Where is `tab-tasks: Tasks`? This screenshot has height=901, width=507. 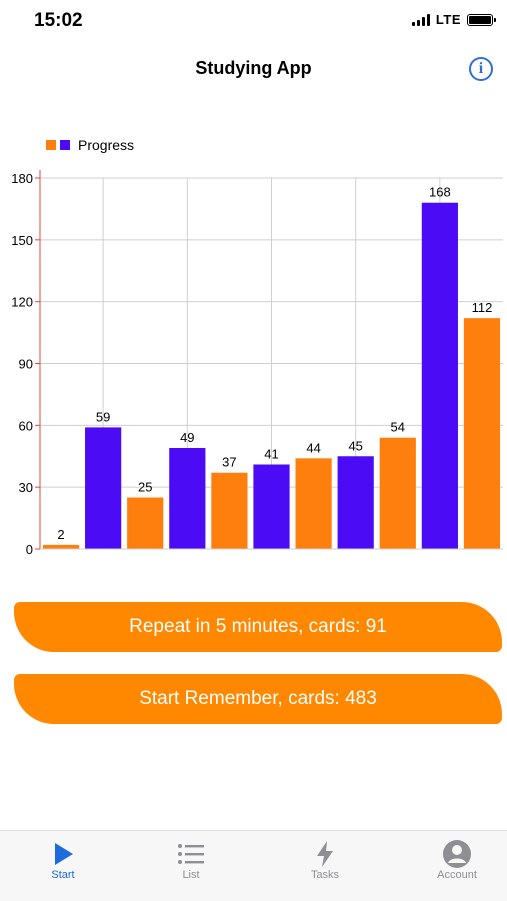 tab-tasks: Tasks is located at coordinates (325, 866).